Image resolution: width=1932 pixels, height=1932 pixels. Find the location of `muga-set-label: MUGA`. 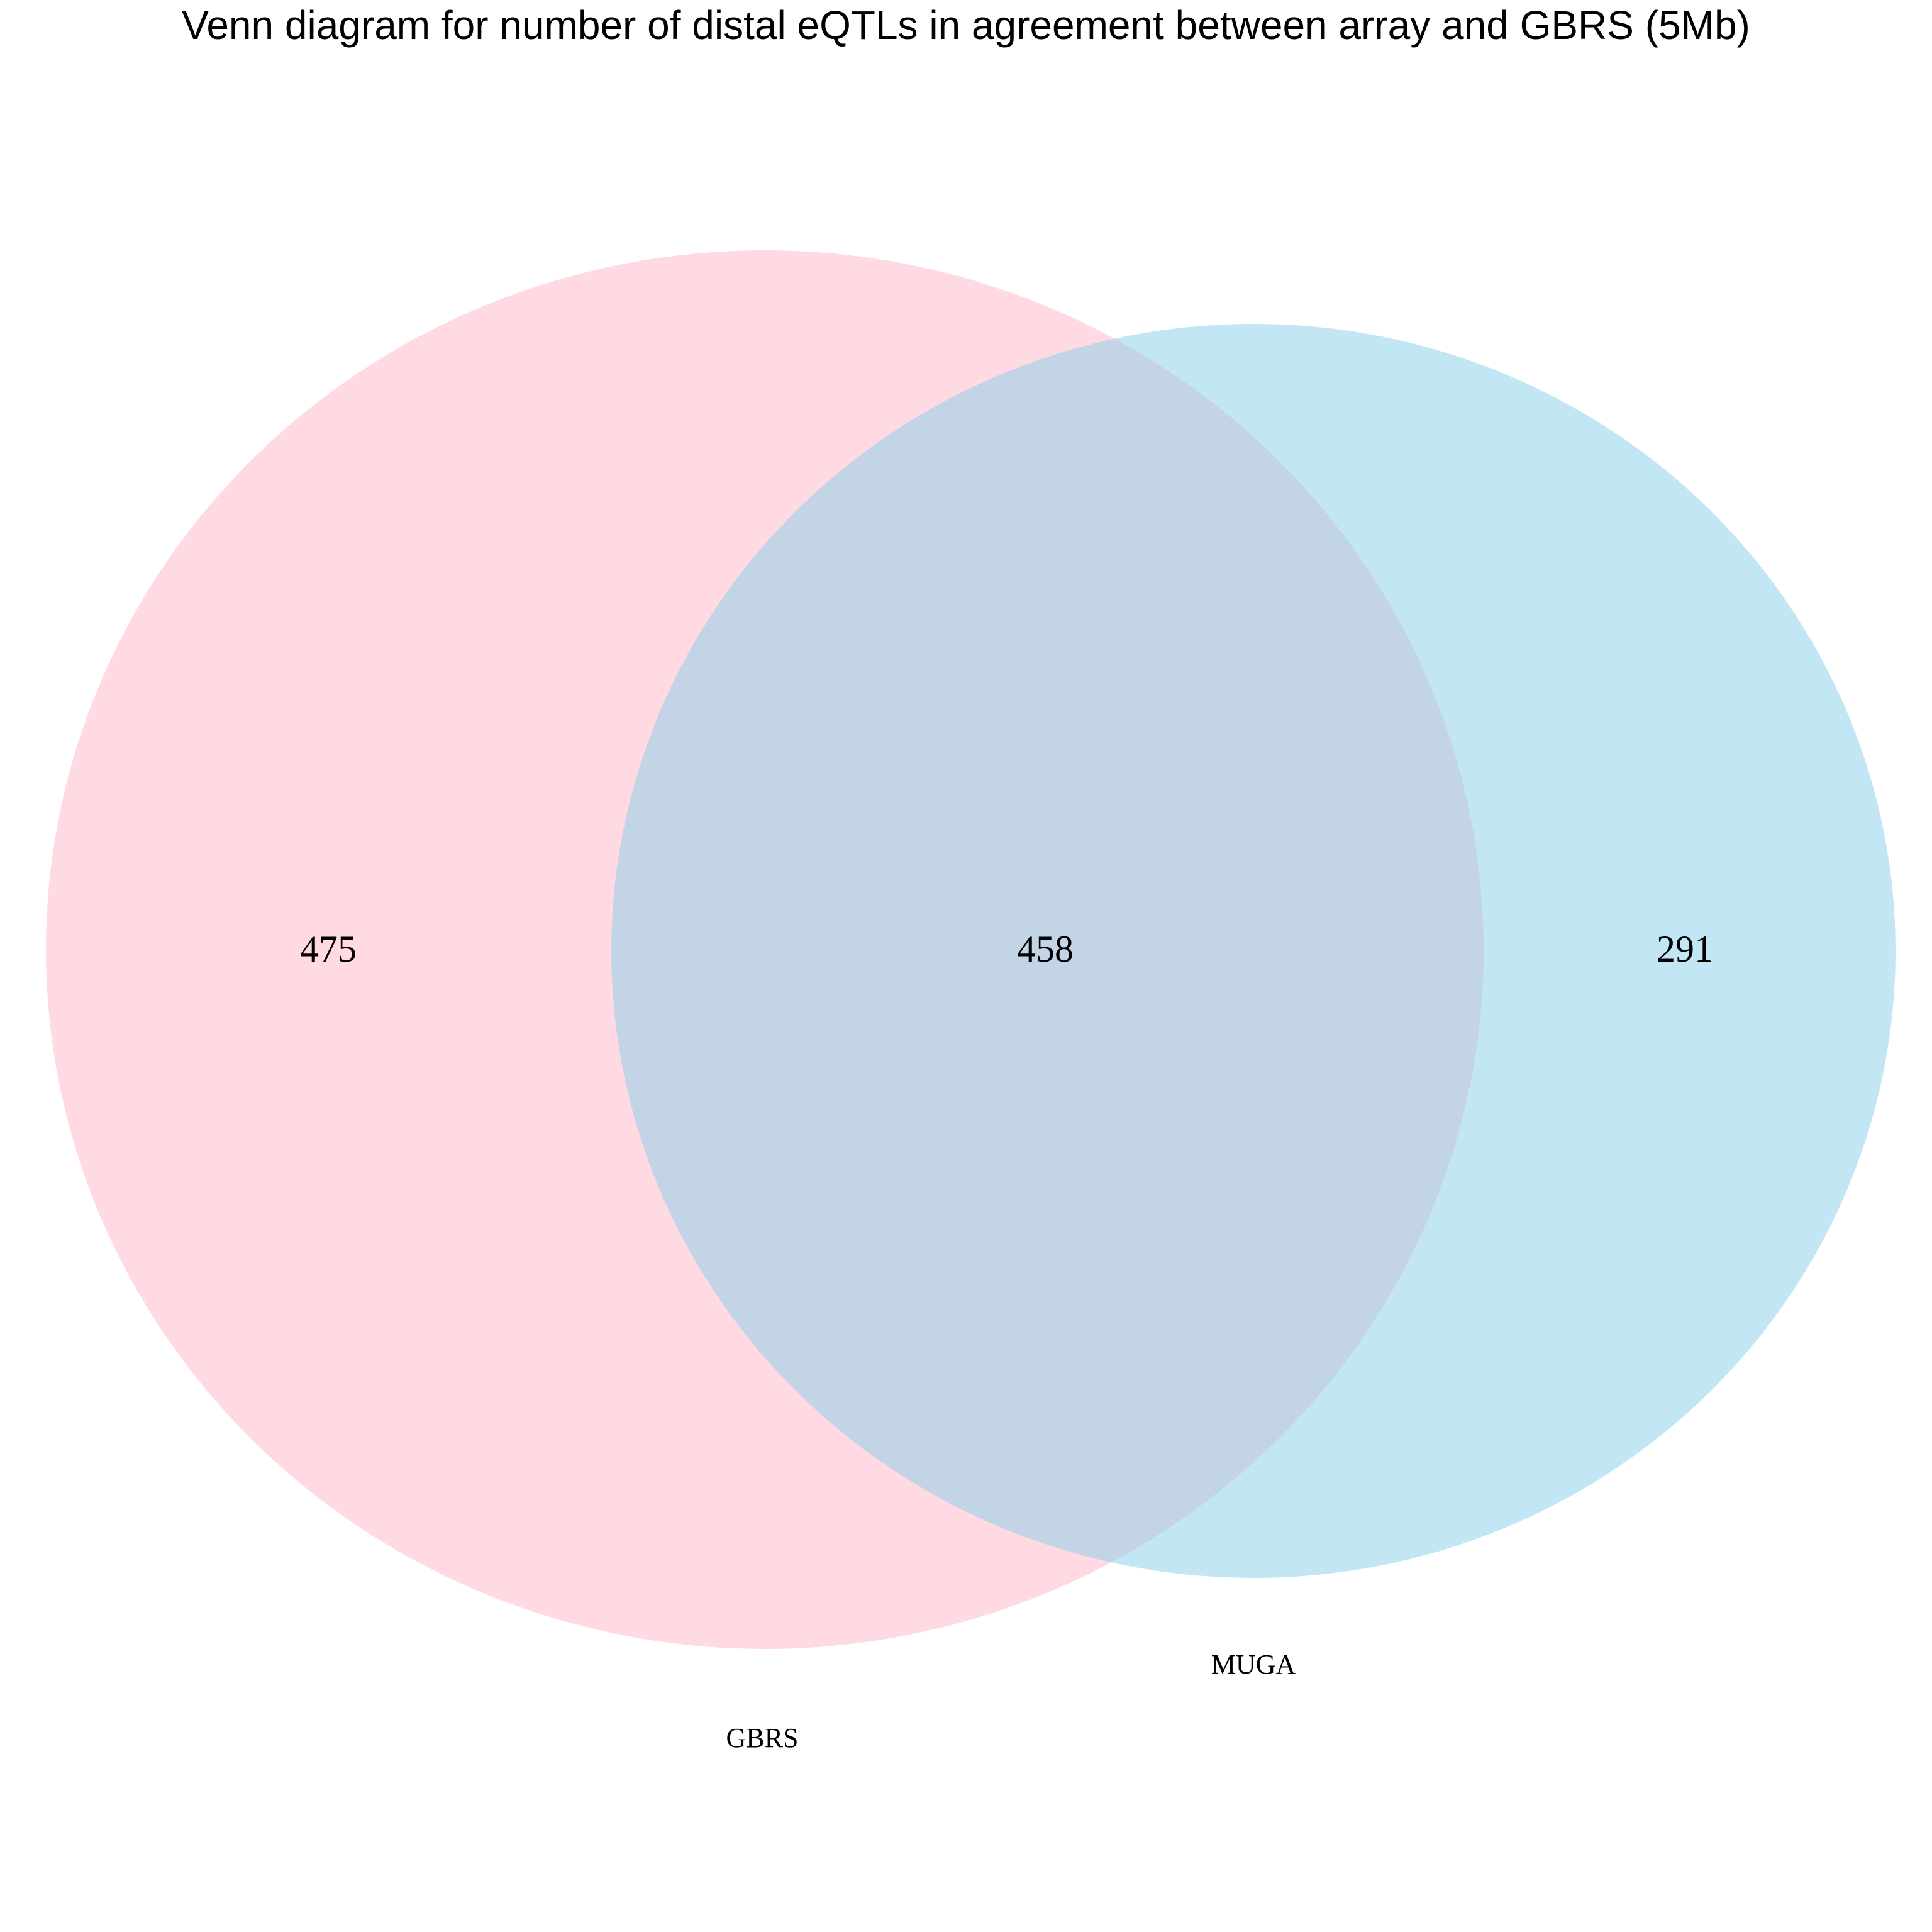

muga-set-label: MUGA is located at coordinates (1253, 1664).